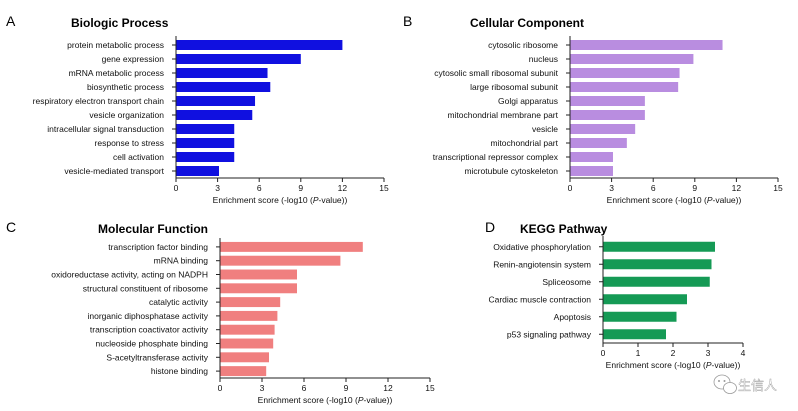  What do you see at coordinates (158, 247) in the screenshot?
I see `category-label: transcription factor binding` at bounding box center [158, 247].